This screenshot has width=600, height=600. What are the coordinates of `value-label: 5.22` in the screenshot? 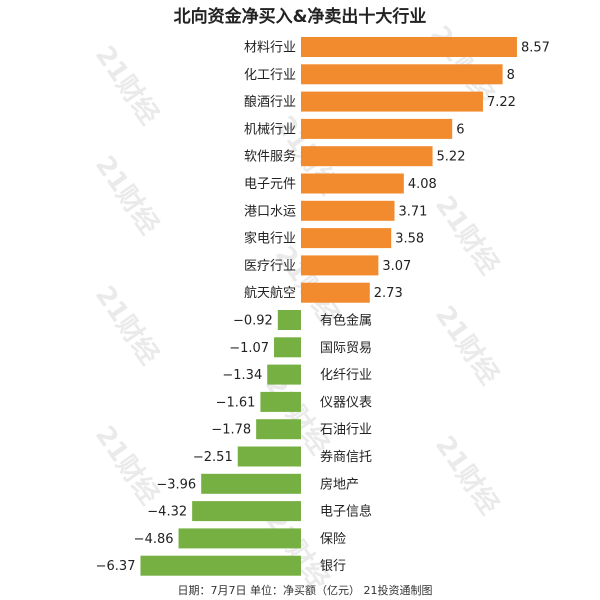 It's located at (451, 157).